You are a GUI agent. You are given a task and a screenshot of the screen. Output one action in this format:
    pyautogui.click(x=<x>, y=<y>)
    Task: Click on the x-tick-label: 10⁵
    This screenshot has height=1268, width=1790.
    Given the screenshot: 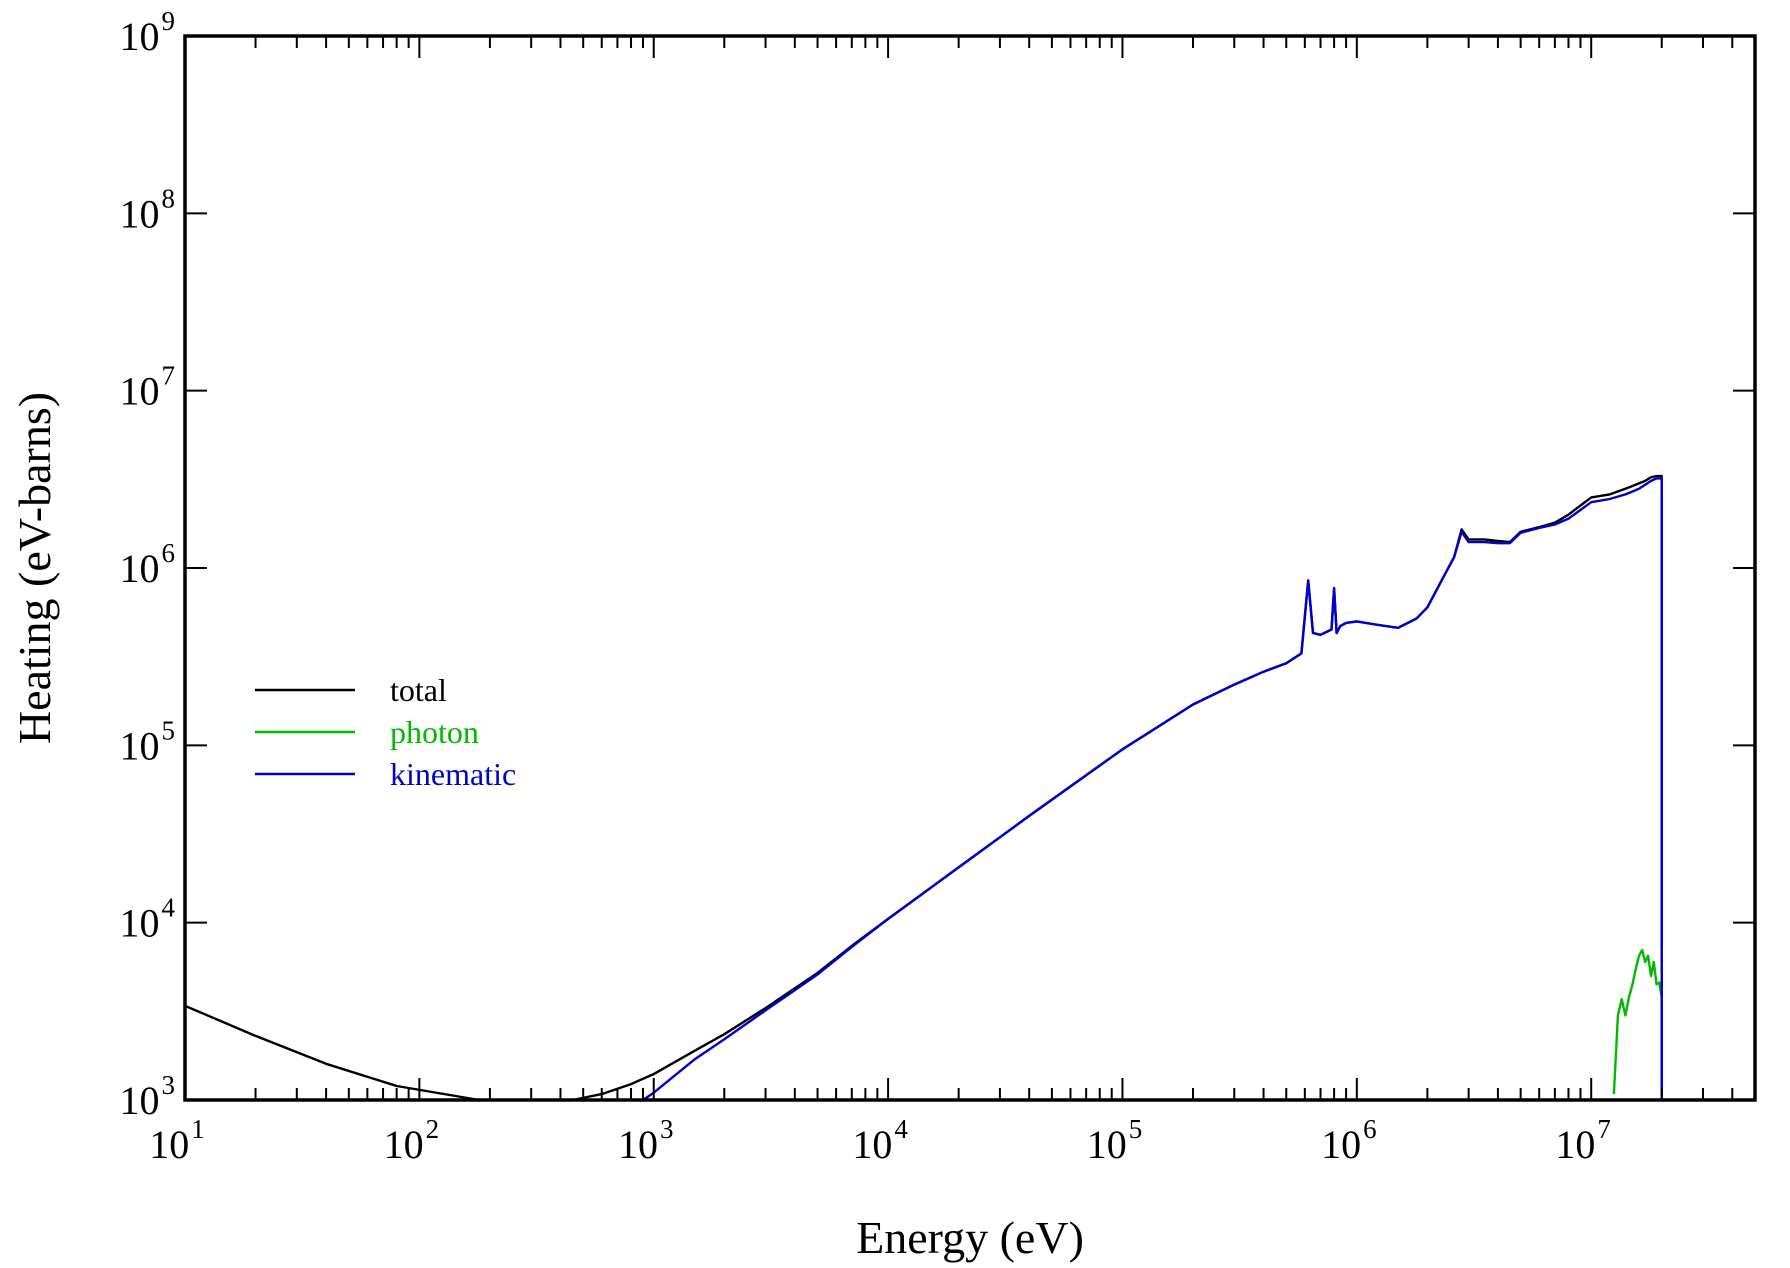 What is the action you would take?
    pyautogui.click(x=1115, y=1140)
    